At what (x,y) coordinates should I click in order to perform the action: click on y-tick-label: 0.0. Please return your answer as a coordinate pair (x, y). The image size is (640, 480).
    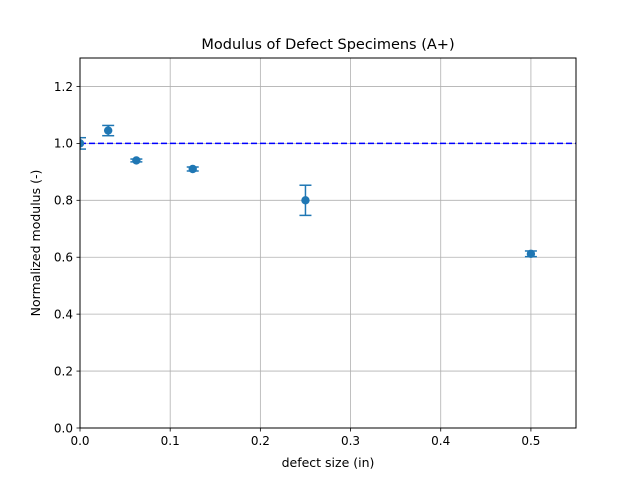
    Looking at the image, I should click on (63, 428).